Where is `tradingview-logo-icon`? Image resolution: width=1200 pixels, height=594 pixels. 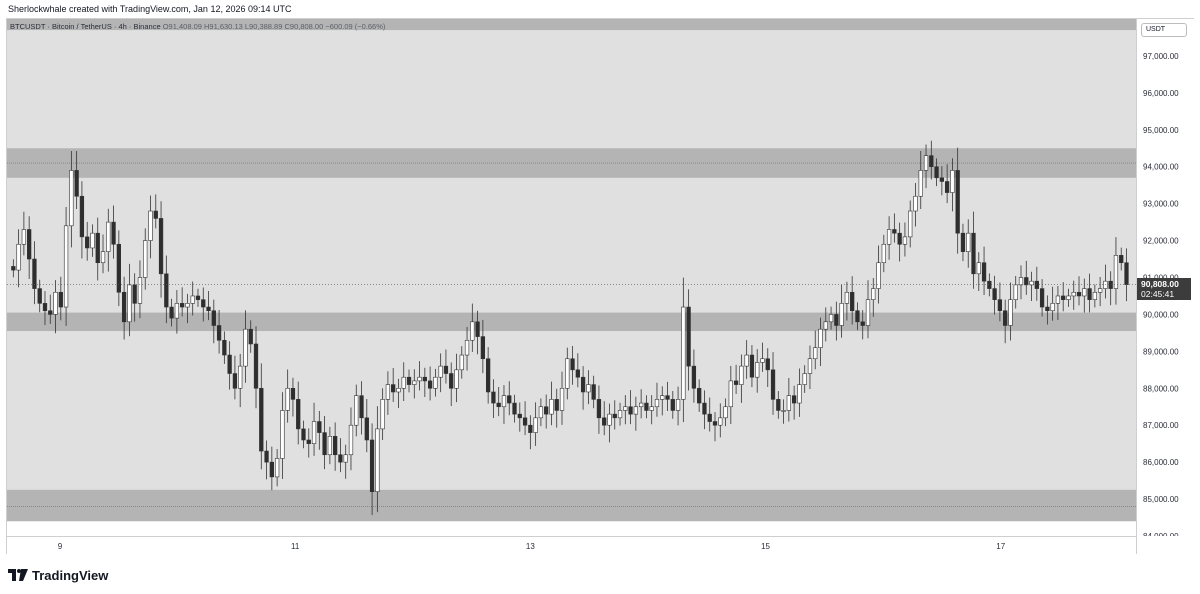
tradingview-logo-icon is located at coordinates (18, 575).